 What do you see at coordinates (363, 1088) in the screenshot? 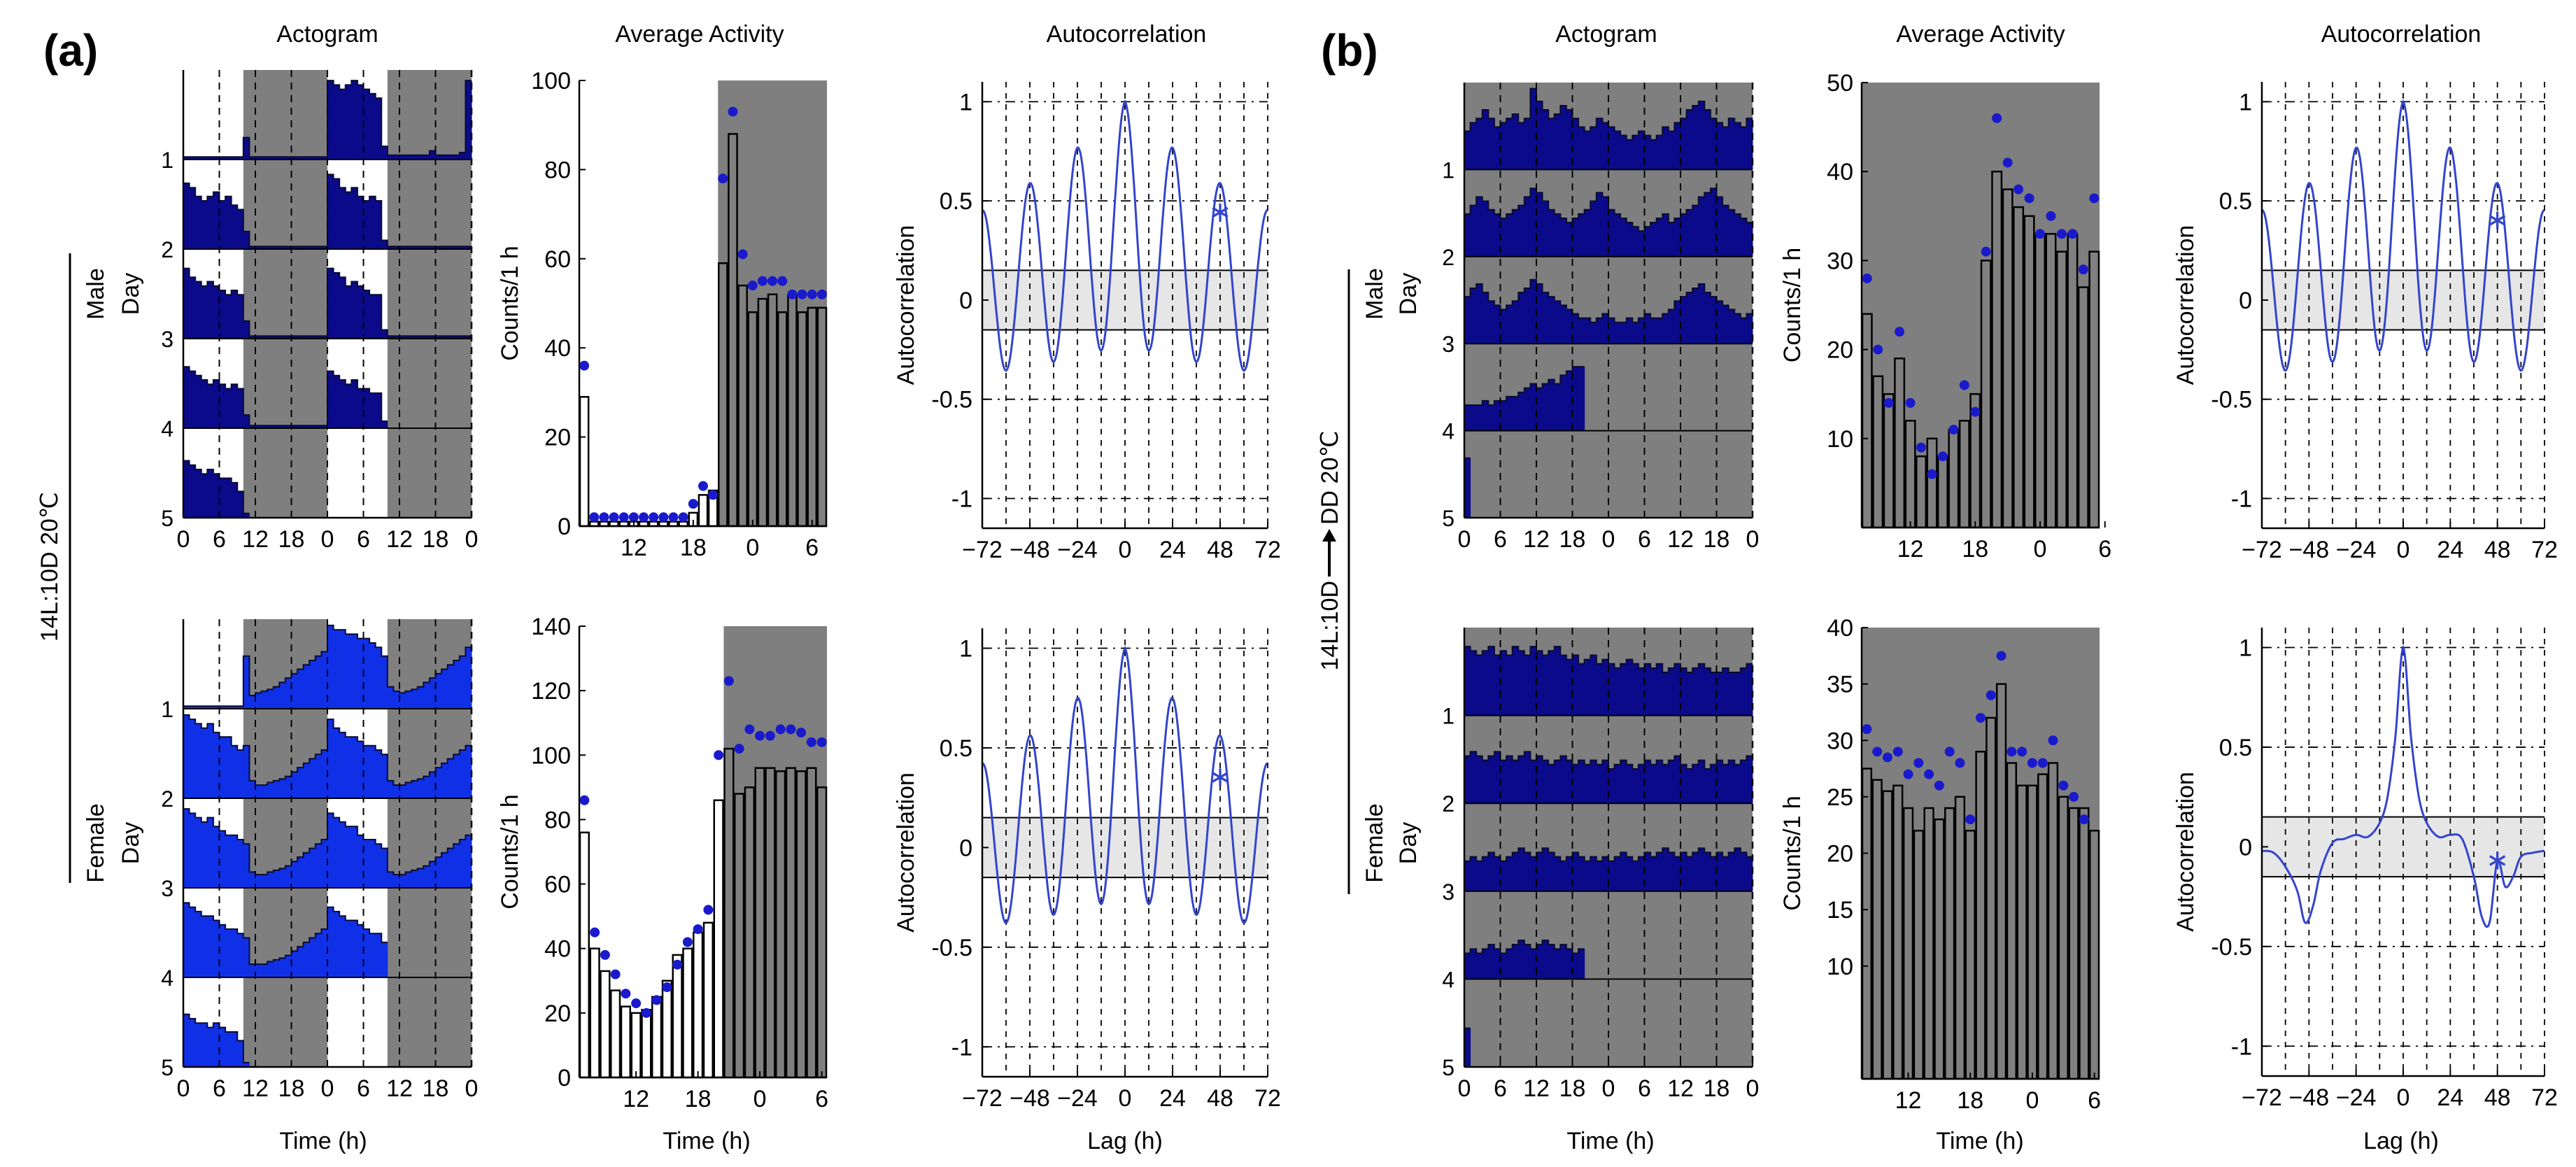
I see `a-female-actogram-xtick-label: 6` at bounding box center [363, 1088].